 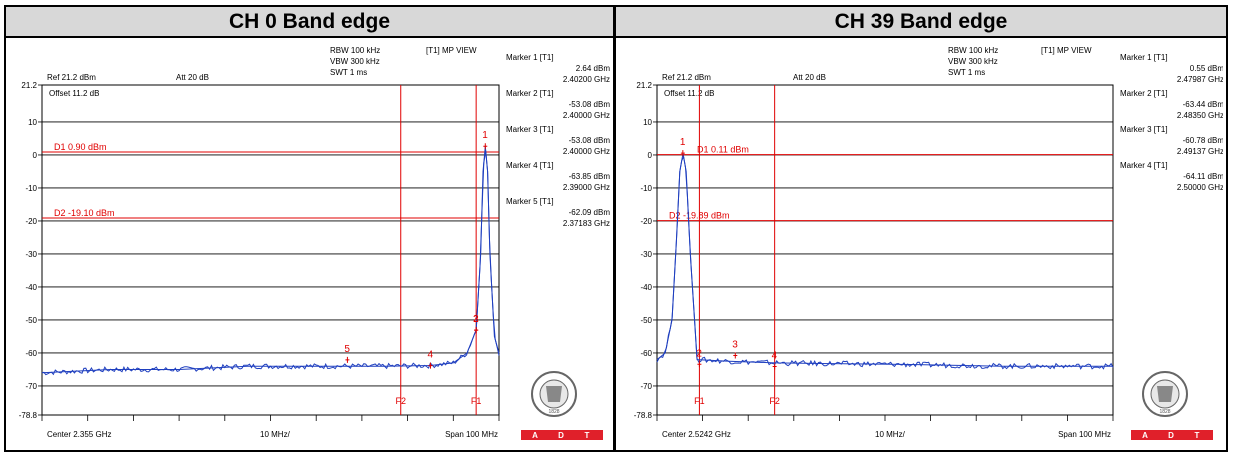 I want to click on reference-line-label-2: D2 -19.10 dBm, so click(x=84, y=213).